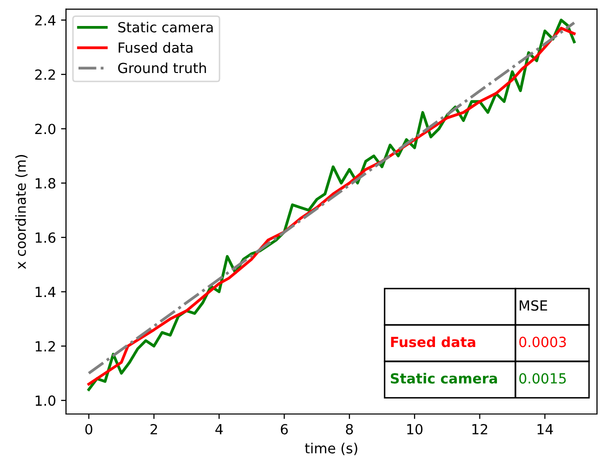  Describe the element at coordinates (45, 346) in the screenshot. I see `y-tick-label: 1.2` at that location.